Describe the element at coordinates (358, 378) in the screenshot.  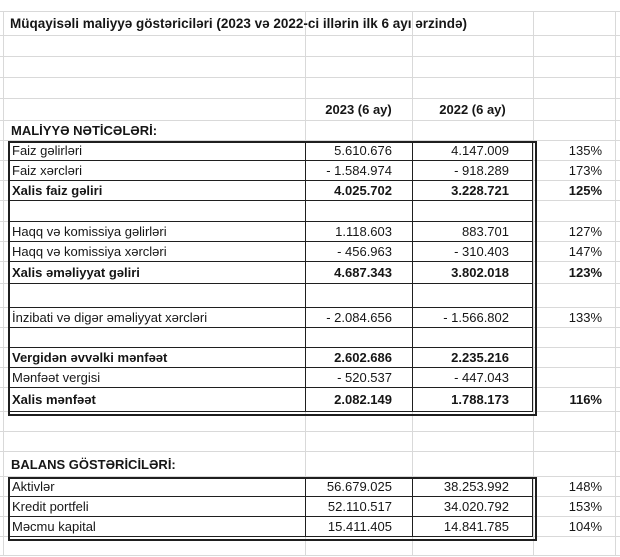
I see `value-2023-cell: - 520.537` at that location.